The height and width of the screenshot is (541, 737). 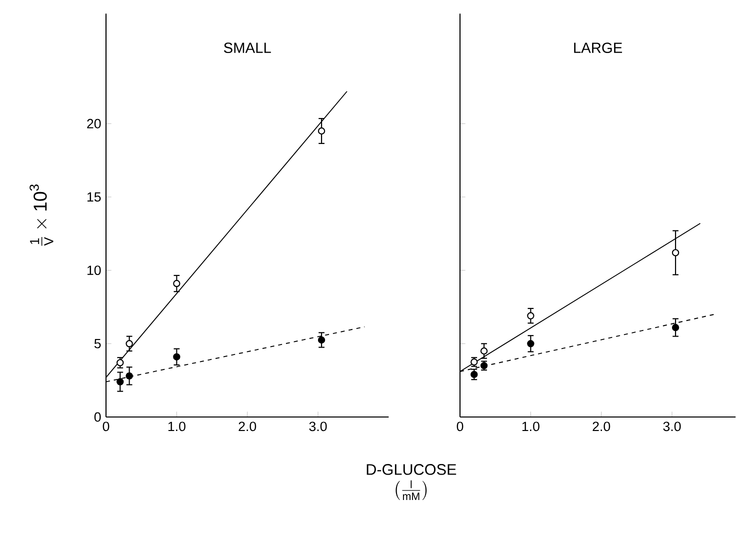 What do you see at coordinates (94, 271) in the screenshot?
I see `y-tick-label: 10` at bounding box center [94, 271].